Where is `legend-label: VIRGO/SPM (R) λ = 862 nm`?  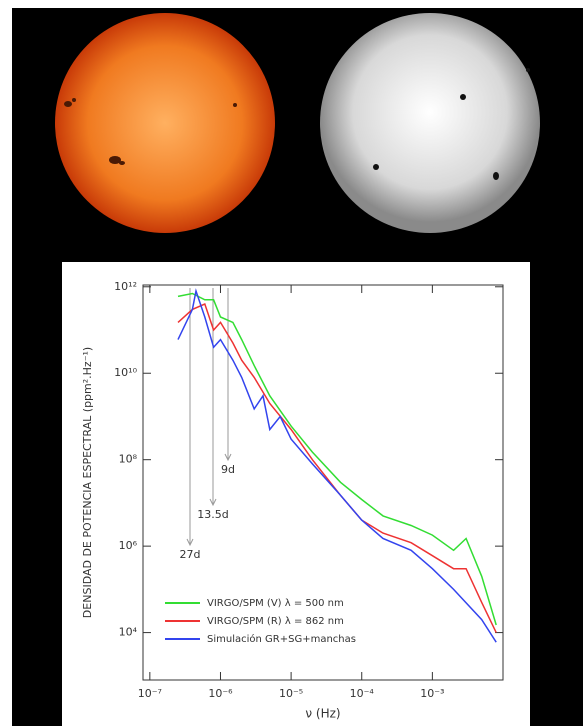 legend-label: VIRGO/SPM (R) λ = 862 nm is located at coordinates (275, 621).